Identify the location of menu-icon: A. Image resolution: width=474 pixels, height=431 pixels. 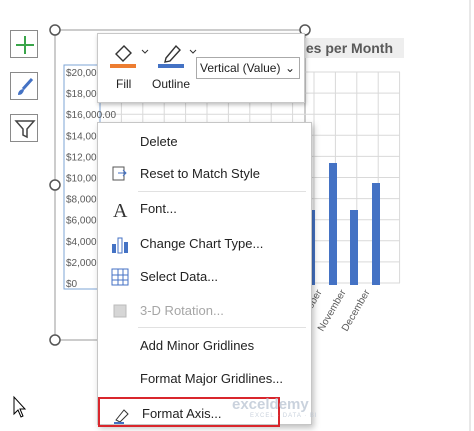
(120, 209).